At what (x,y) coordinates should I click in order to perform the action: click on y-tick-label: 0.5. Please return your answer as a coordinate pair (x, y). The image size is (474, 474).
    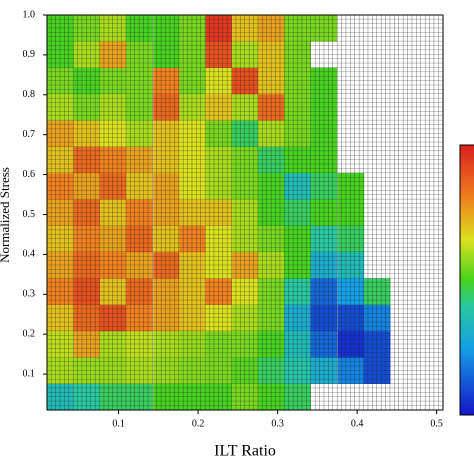
    Looking at the image, I should click on (29, 214).